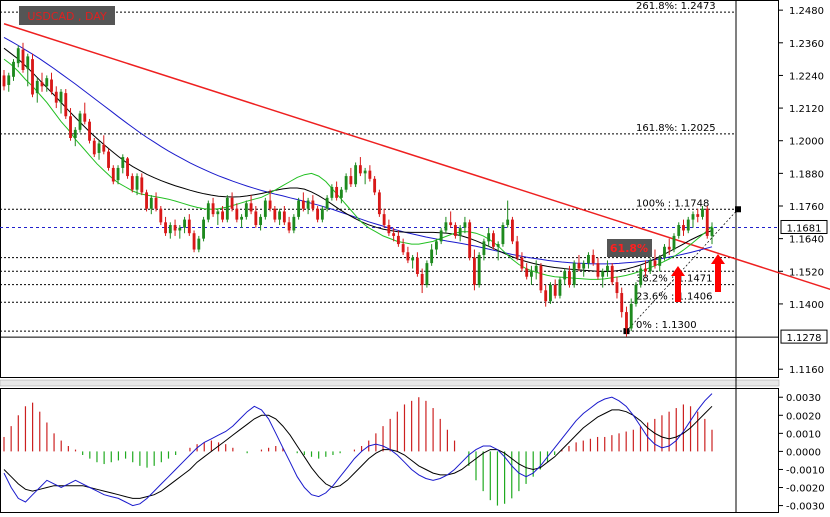  Describe the element at coordinates (806, 109) in the screenshot. I see `price-tick-label: 1.2120` at that location.